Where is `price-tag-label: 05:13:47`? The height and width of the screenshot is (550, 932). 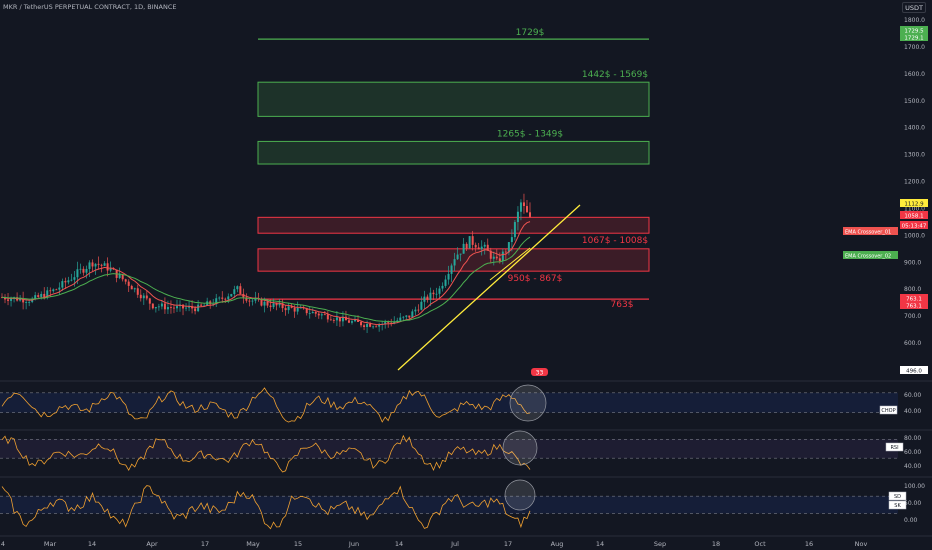
price-tag-label: 05:13:47 is located at coordinates (914, 227).